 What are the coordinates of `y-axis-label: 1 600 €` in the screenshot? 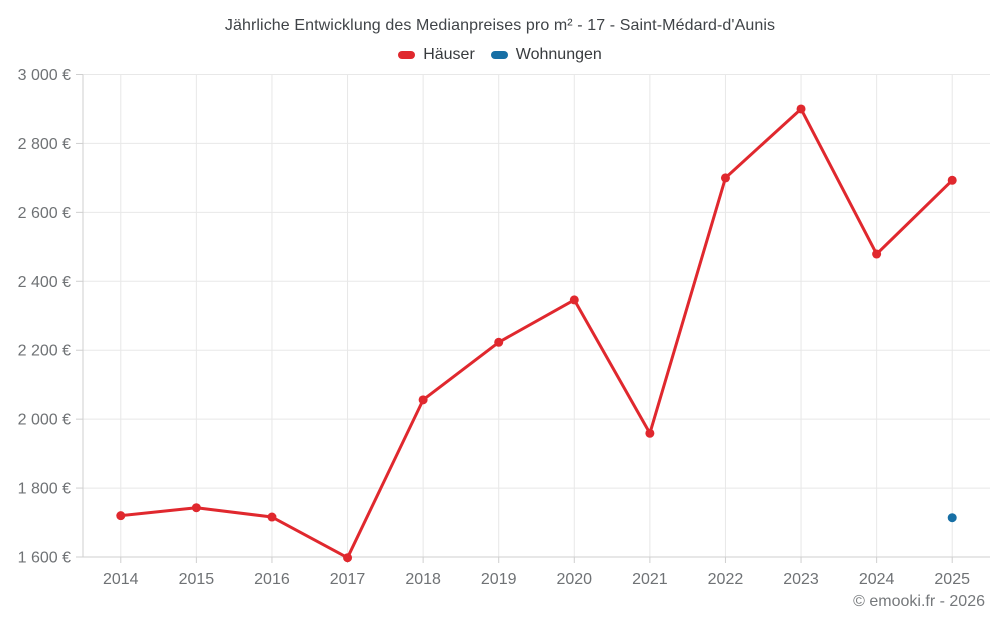 It's located at (44, 558).